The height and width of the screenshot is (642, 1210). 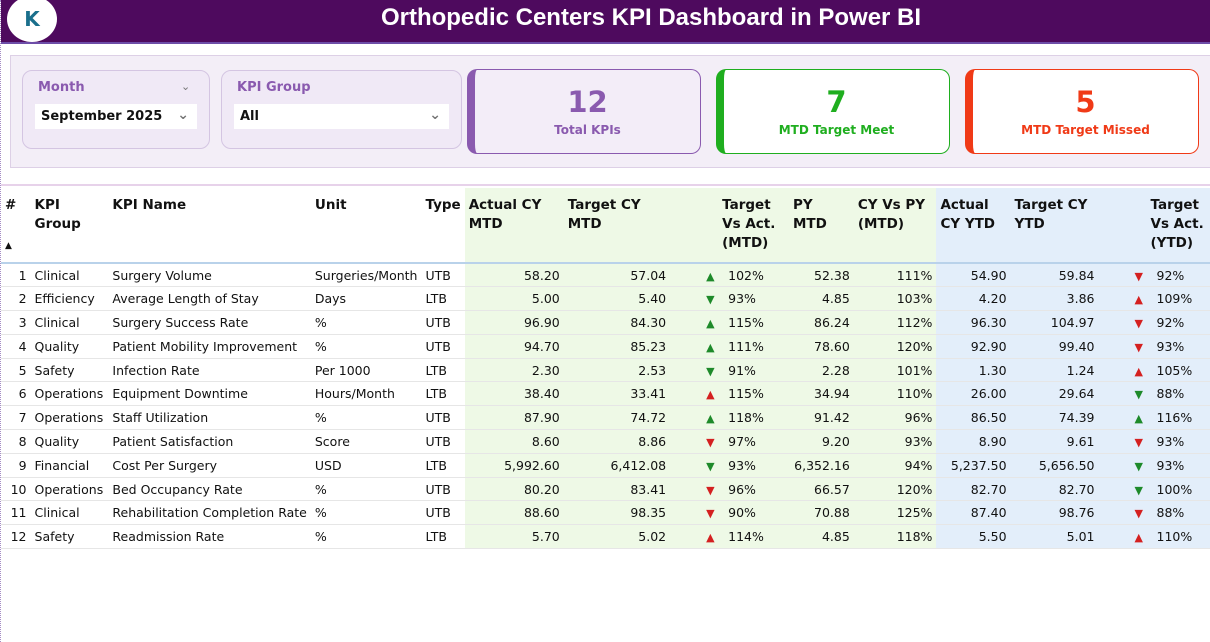 What do you see at coordinates (1072, 322) in the screenshot?
I see `target-cy-ytd-text: 104.97` at bounding box center [1072, 322].